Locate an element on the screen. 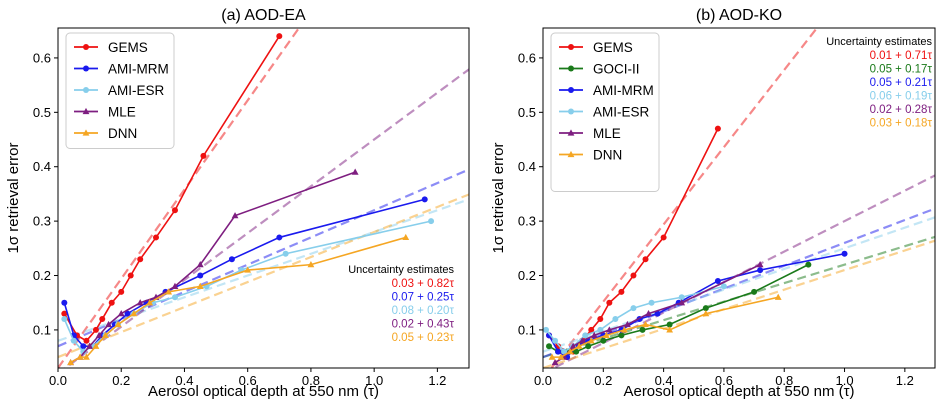 This screenshot has height=401, width=937. series-line is located at coordinates (213, 267).